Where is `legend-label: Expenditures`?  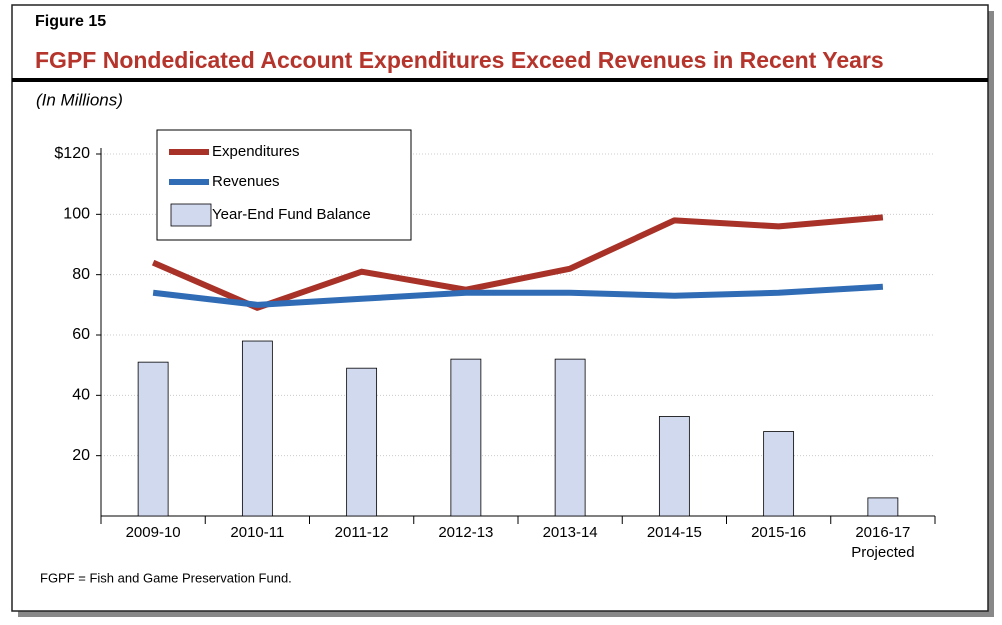 legend-label: Expenditures is located at coordinates (256, 151).